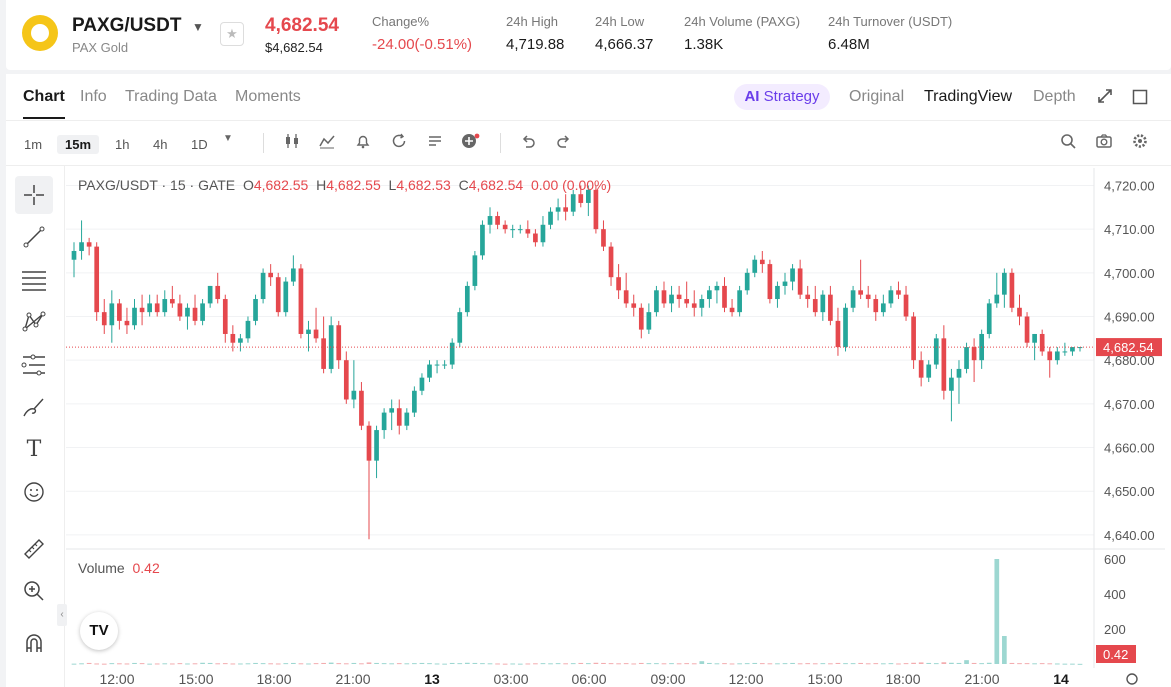  What do you see at coordinates (34, 280) in the screenshot?
I see `fib-icon` at bounding box center [34, 280].